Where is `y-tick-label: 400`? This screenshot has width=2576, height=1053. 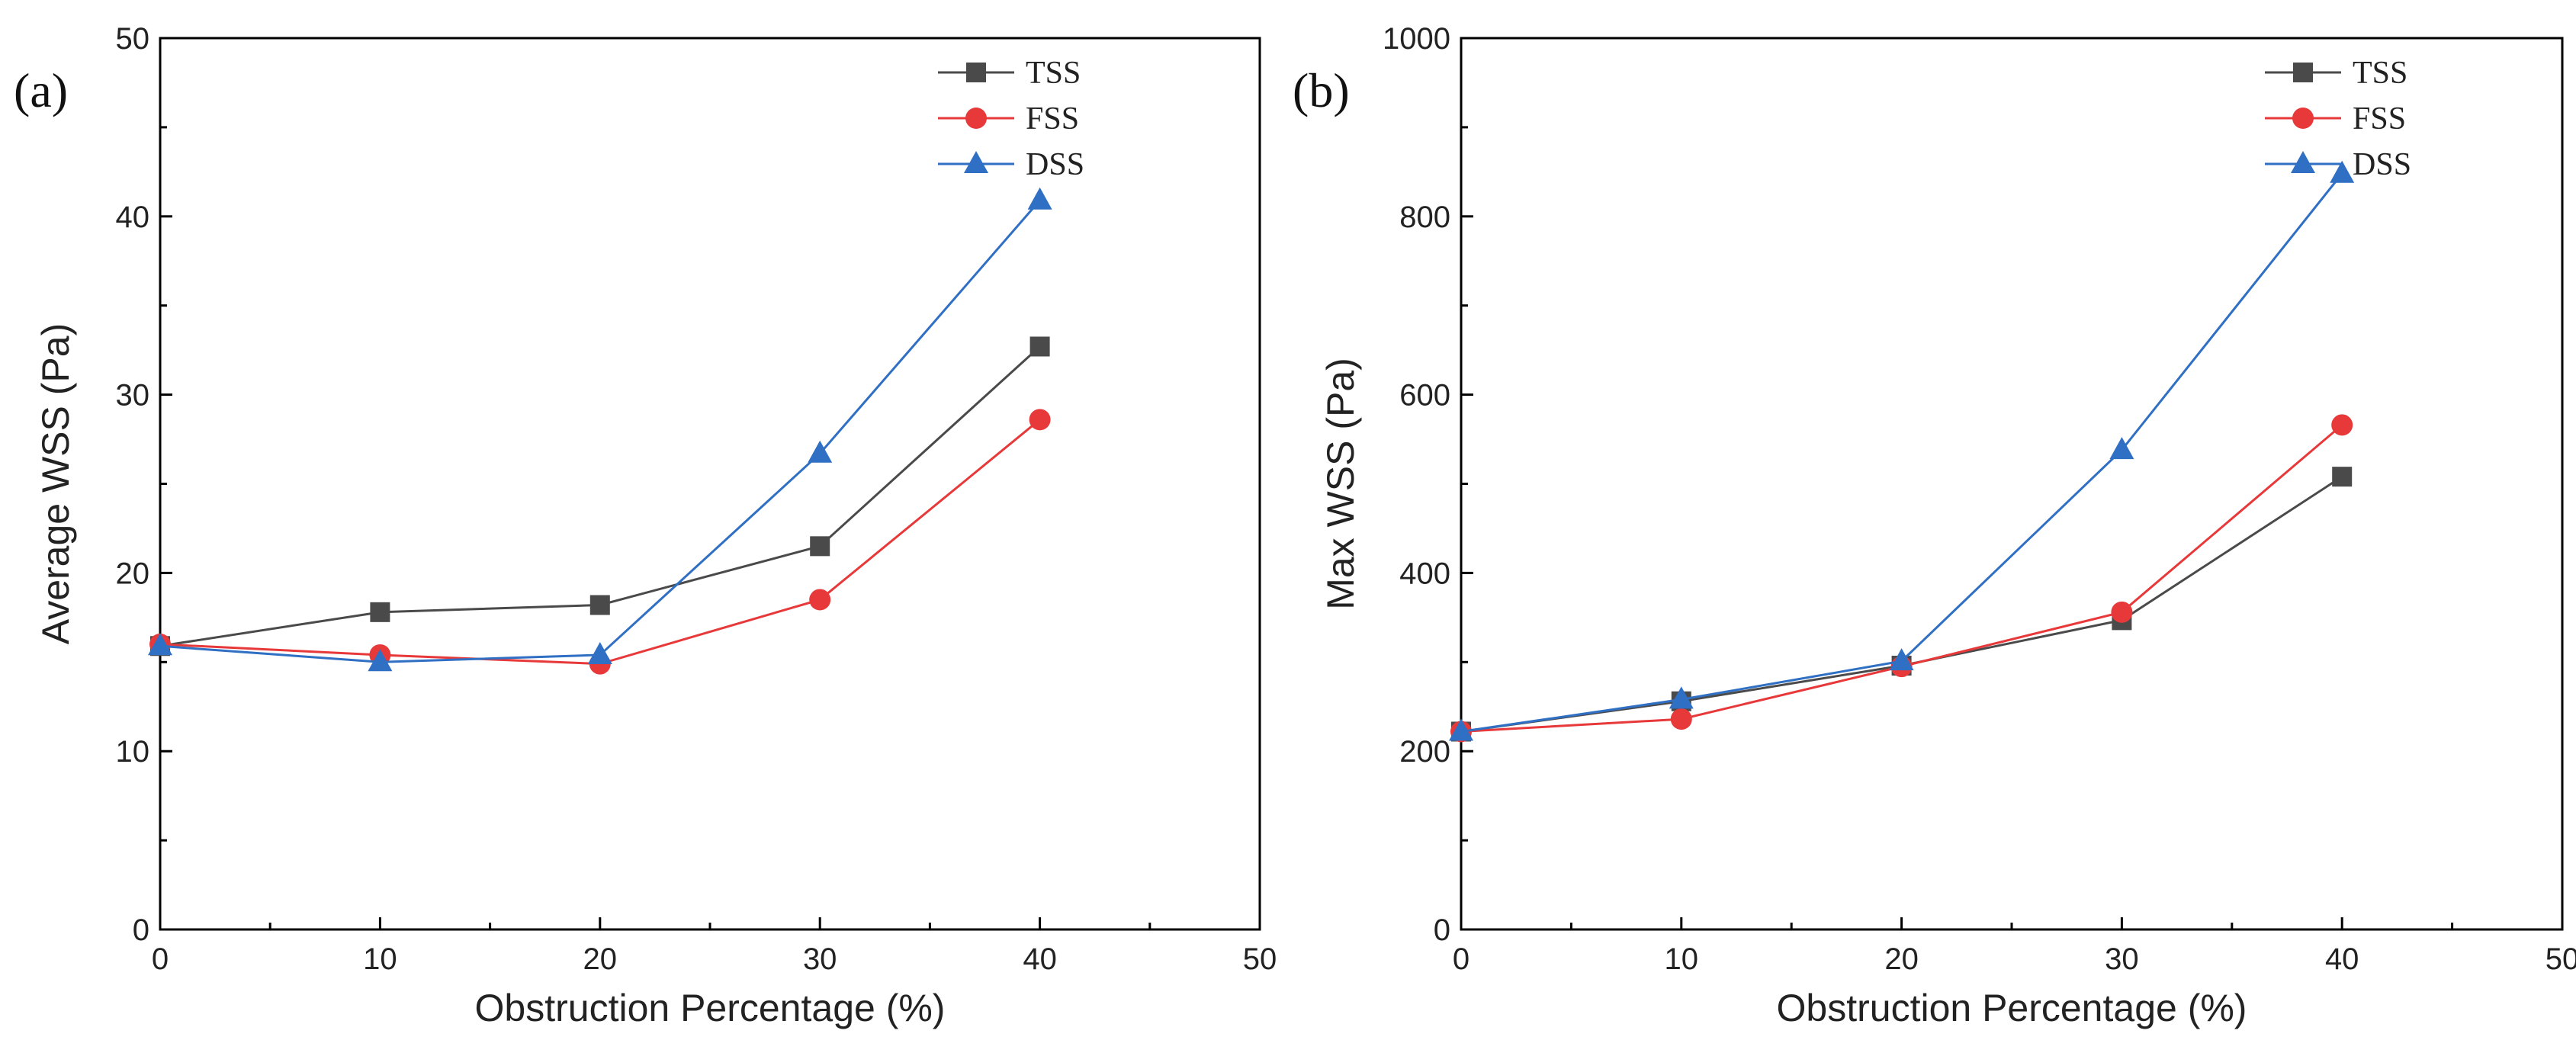 y-tick-label: 400 is located at coordinates (1424, 573).